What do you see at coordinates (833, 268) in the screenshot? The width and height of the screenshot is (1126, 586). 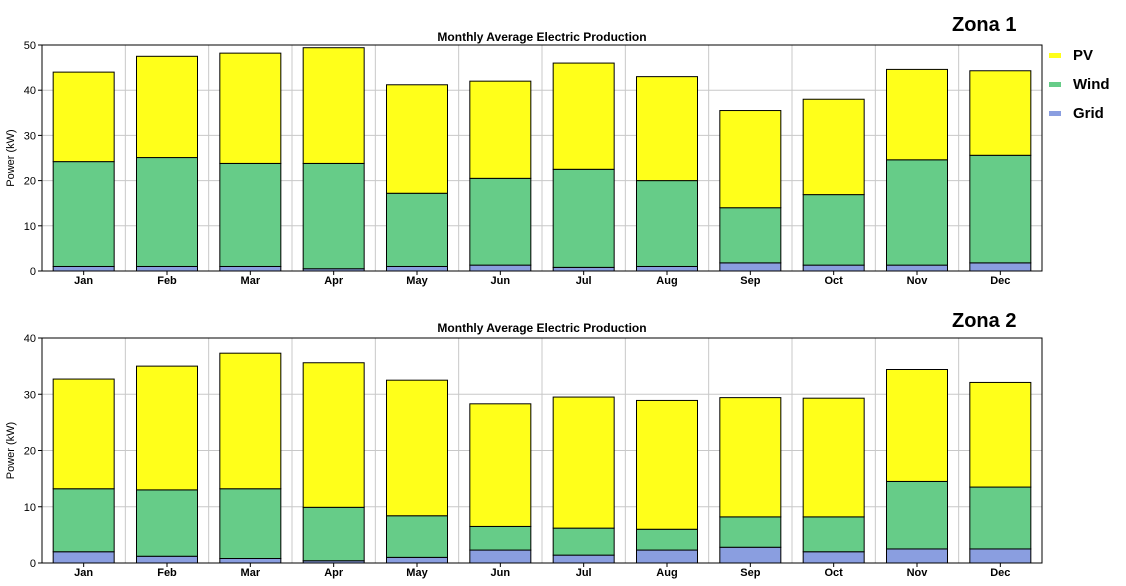 I see `bar-grid-oct` at bounding box center [833, 268].